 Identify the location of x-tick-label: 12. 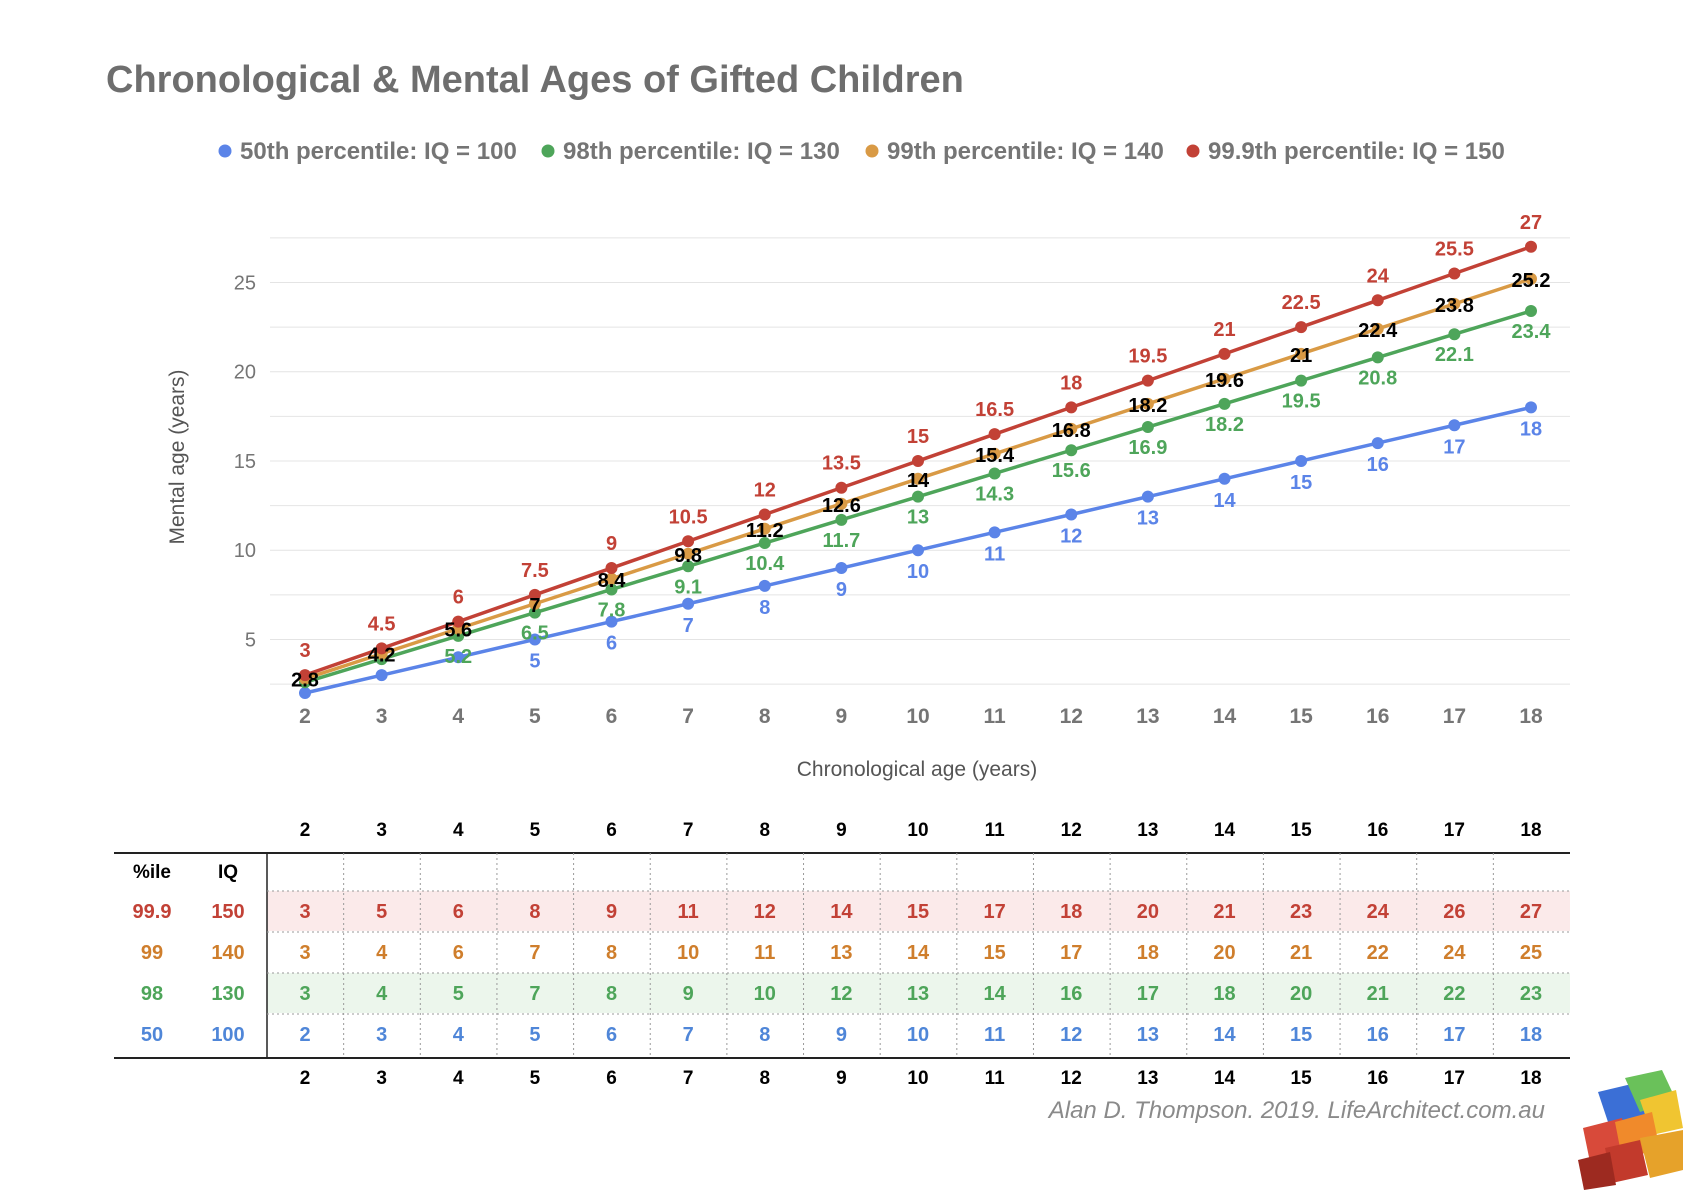
(1071, 716).